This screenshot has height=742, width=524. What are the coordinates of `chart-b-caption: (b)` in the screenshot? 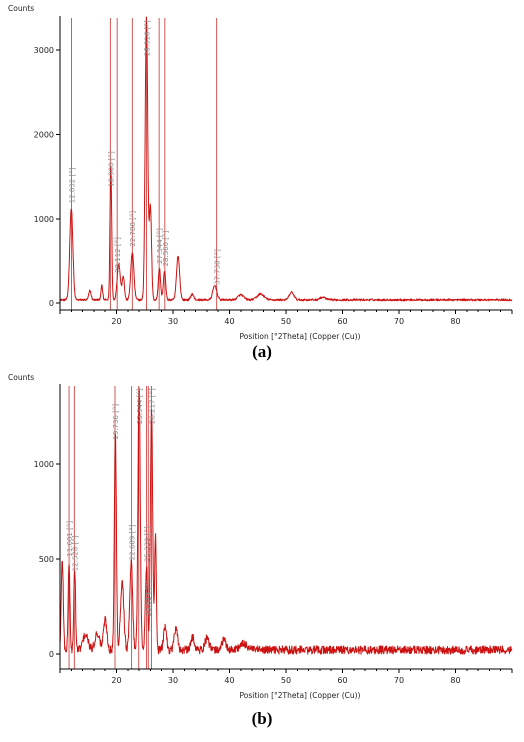 It's located at (262, 718).